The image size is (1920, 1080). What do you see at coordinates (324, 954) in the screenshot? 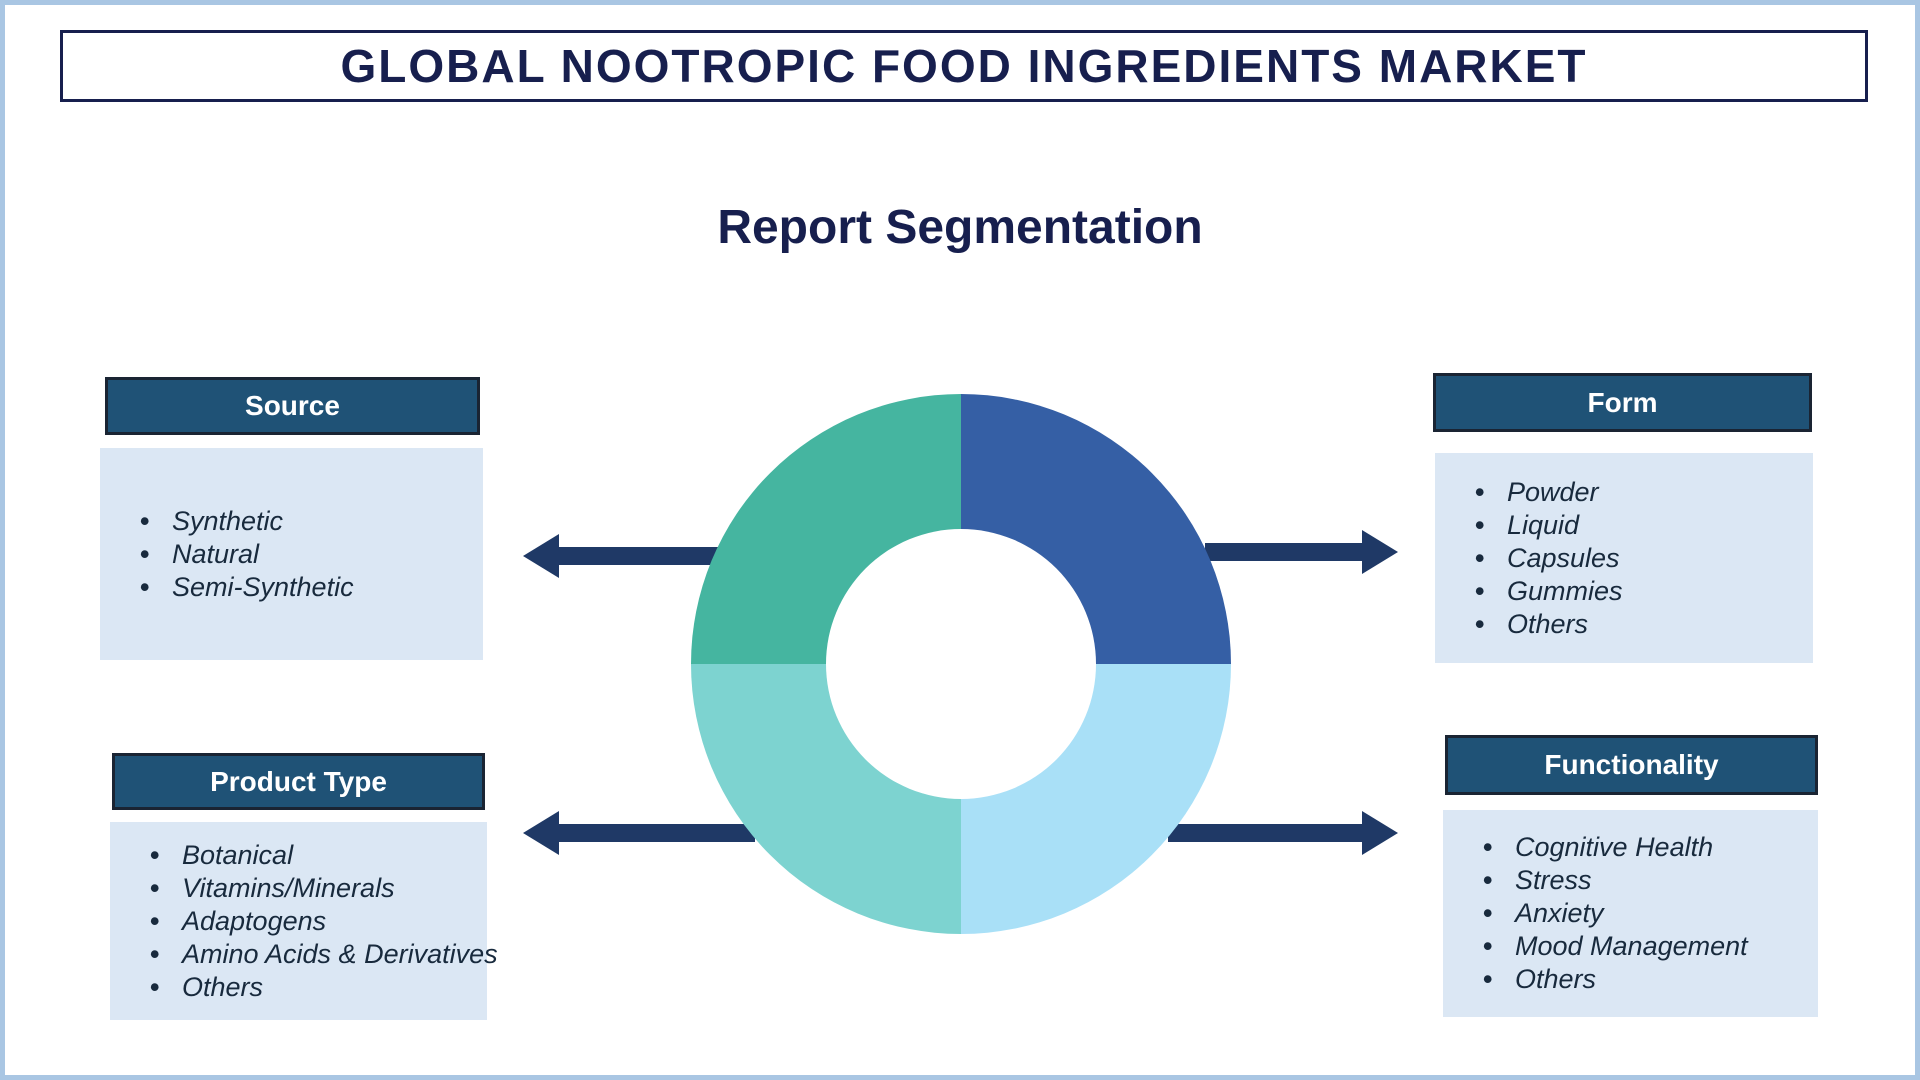
I see `list-item: Amino Acids & Derivatives` at bounding box center [324, 954].